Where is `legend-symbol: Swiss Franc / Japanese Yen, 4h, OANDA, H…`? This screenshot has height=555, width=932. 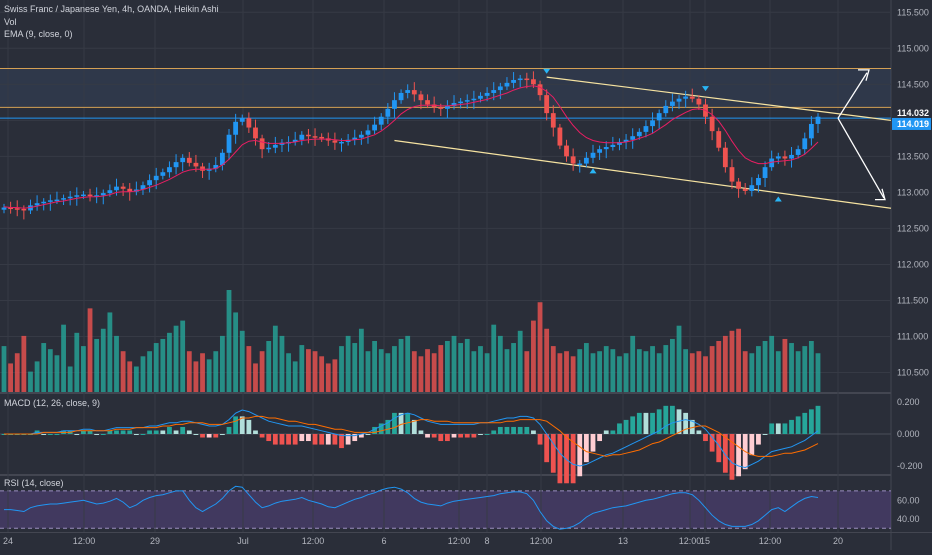
legend-symbol: Swiss Franc / Japanese Yen, 4h, OANDA, H… is located at coordinates (111, 9).